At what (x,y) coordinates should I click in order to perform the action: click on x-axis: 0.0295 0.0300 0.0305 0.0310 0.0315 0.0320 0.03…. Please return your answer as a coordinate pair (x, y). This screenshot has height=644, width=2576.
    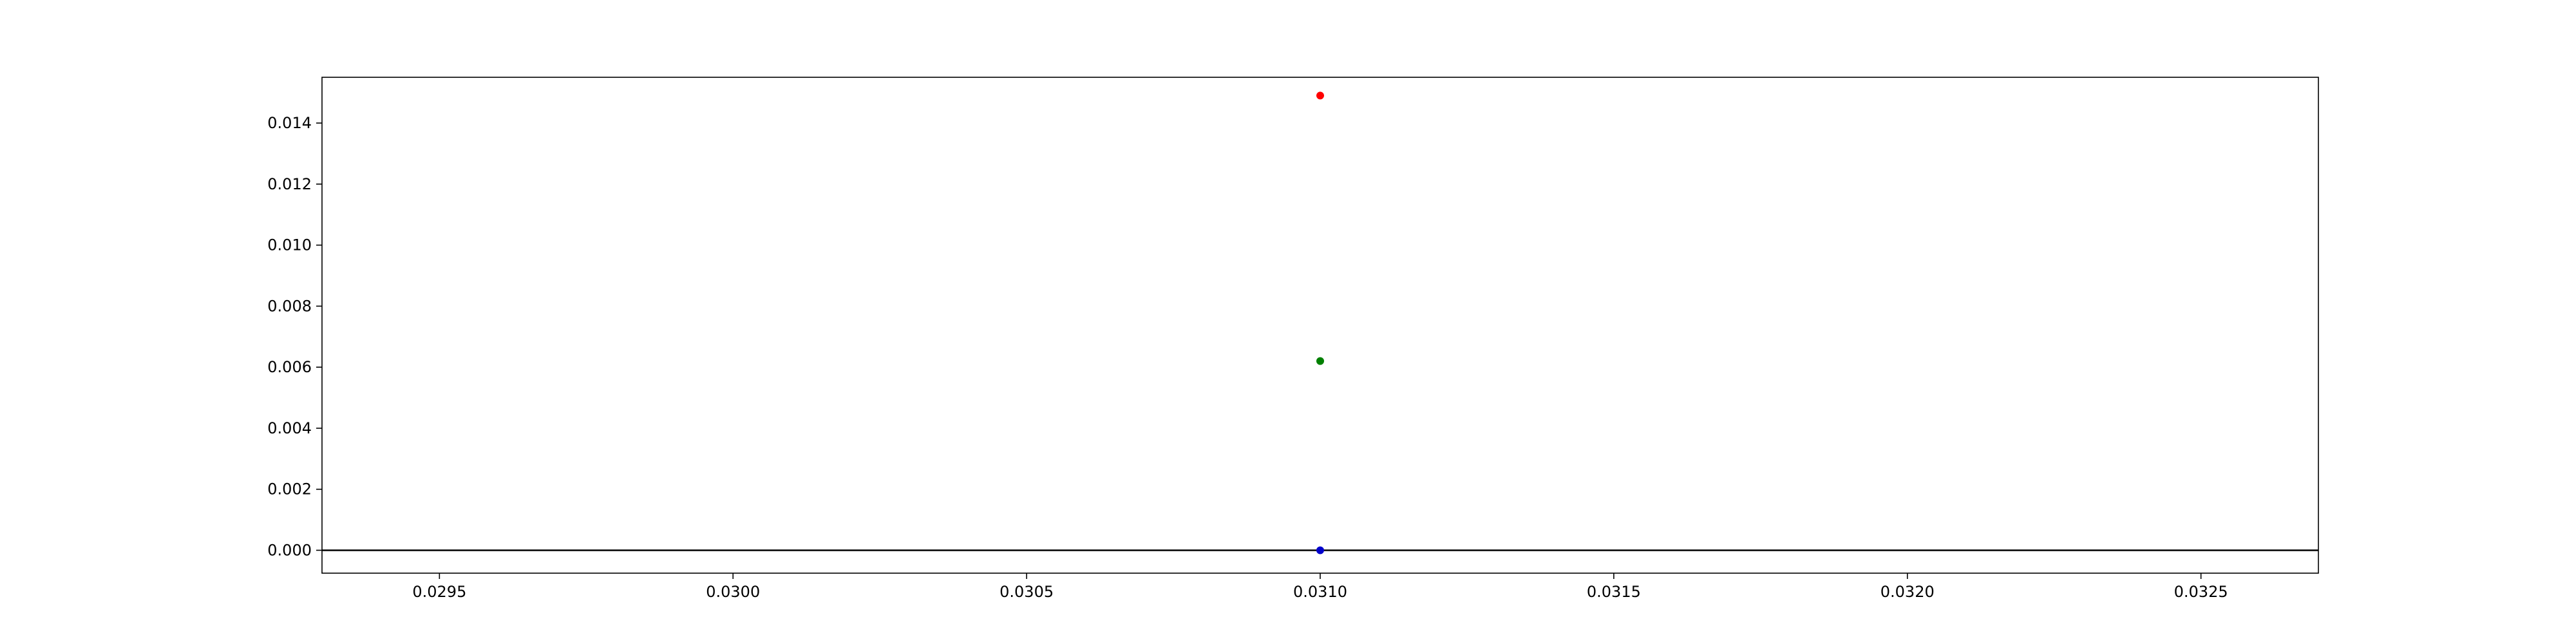
    Looking at the image, I should click on (1320, 587).